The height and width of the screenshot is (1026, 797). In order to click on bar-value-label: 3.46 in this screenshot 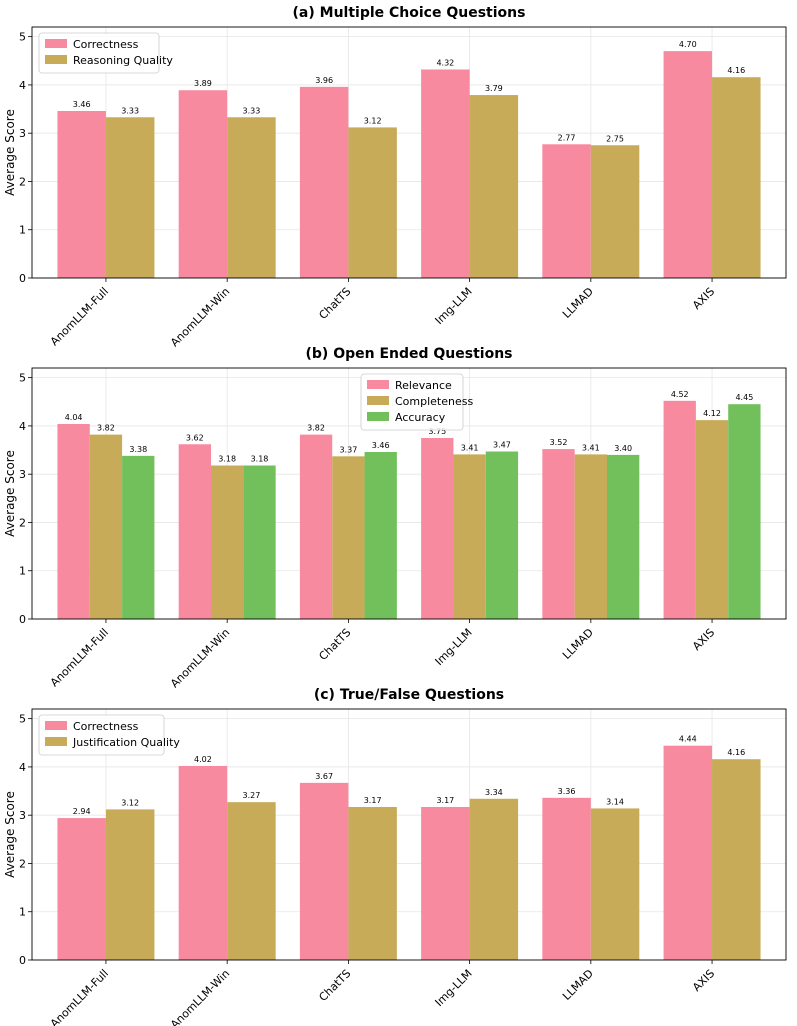, I will do `click(381, 445)`.